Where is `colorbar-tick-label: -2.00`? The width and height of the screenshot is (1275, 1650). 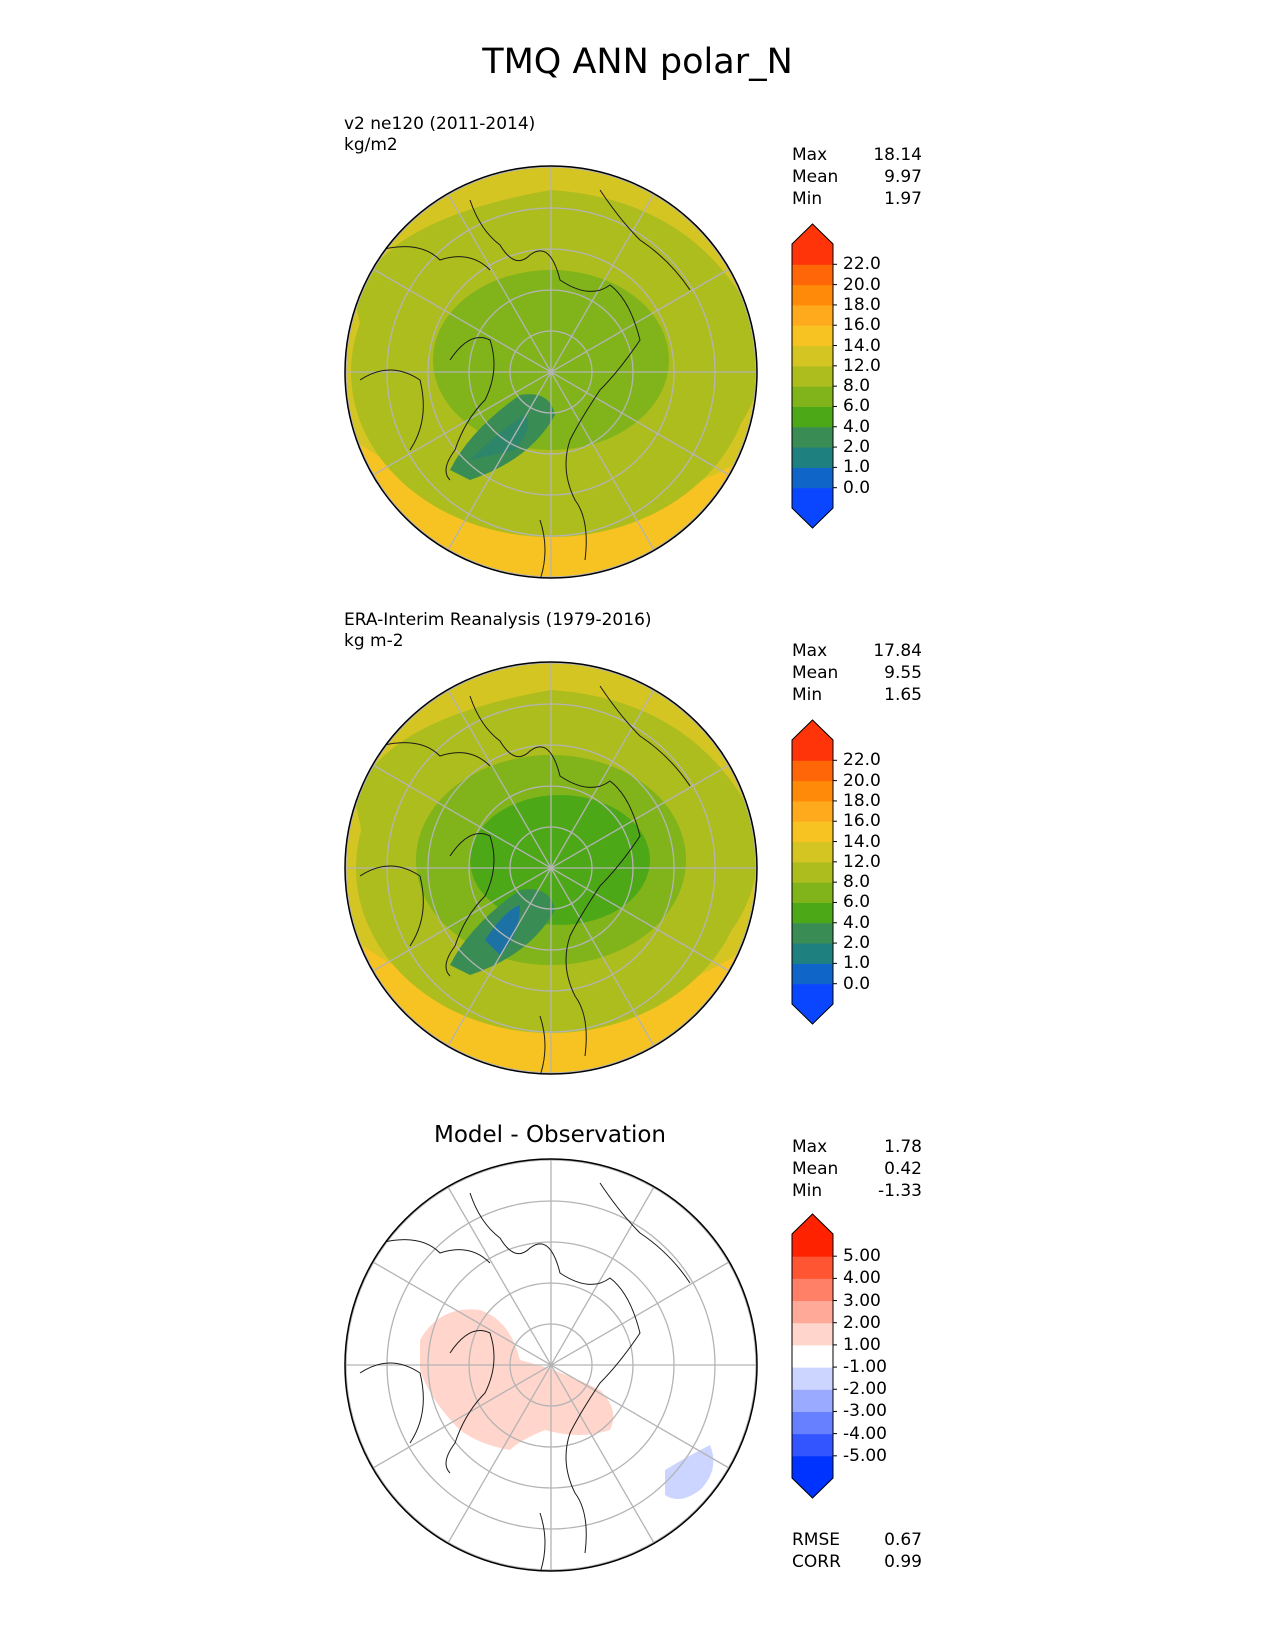
colorbar-tick-label: -2.00 is located at coordinates (865, 1389).